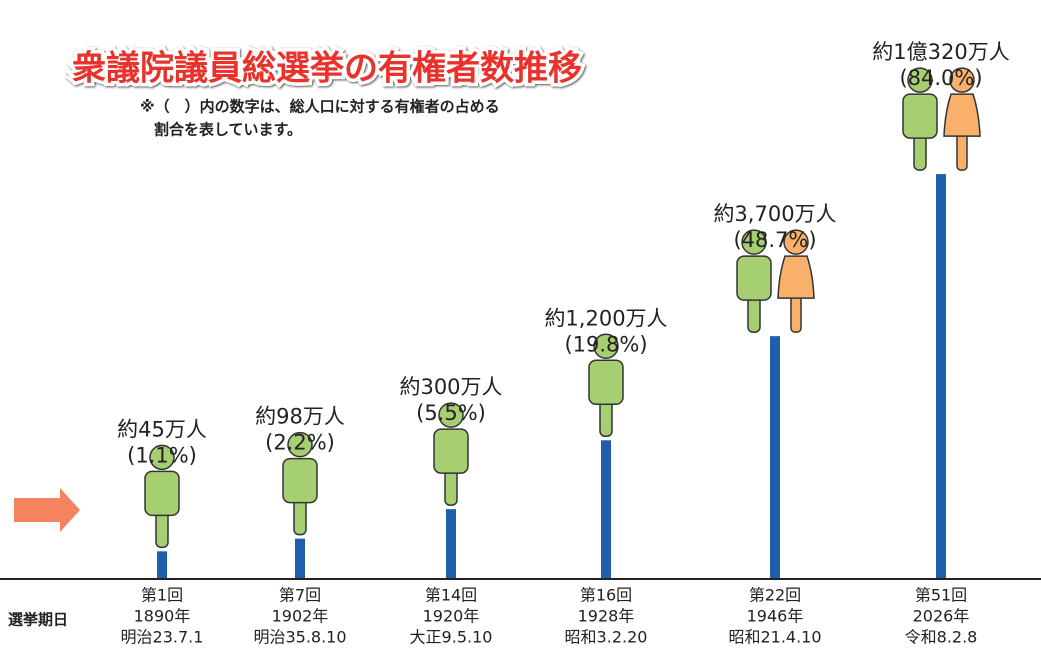 This screenshot has height=650, width=1041. Describe the element at coordinates (940, 78) in the screenshot. I see `share-label: (84.0%)` at that location.